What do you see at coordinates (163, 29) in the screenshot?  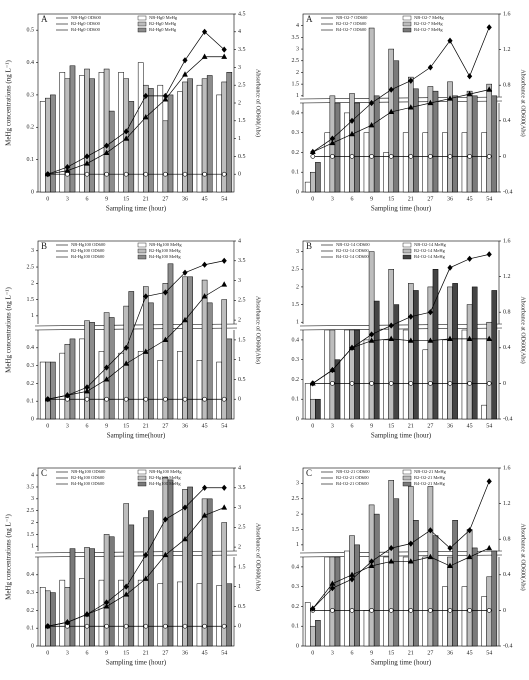 I see `legend-label: B4-Hg0 MeHg` at bounding box center [163, 29].